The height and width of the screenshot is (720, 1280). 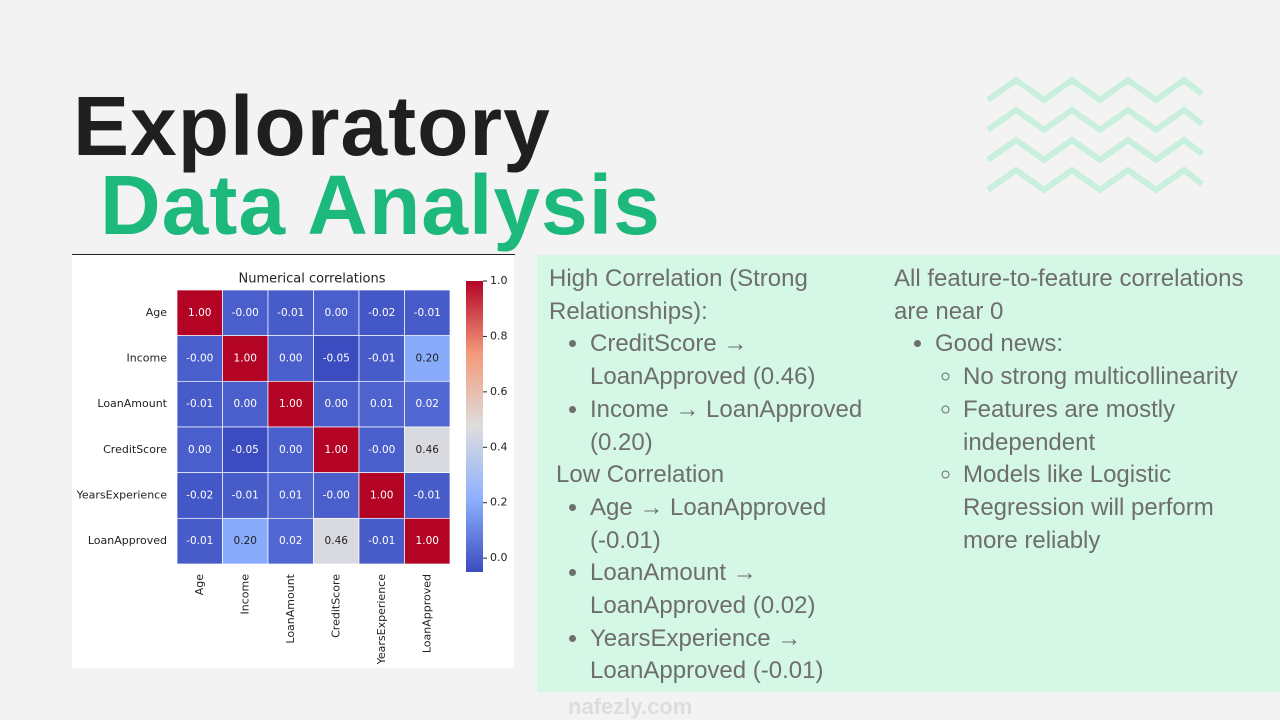 I want to click on note-heading: High Correlation (Strong Relationships):, so click(x=678, y=295).